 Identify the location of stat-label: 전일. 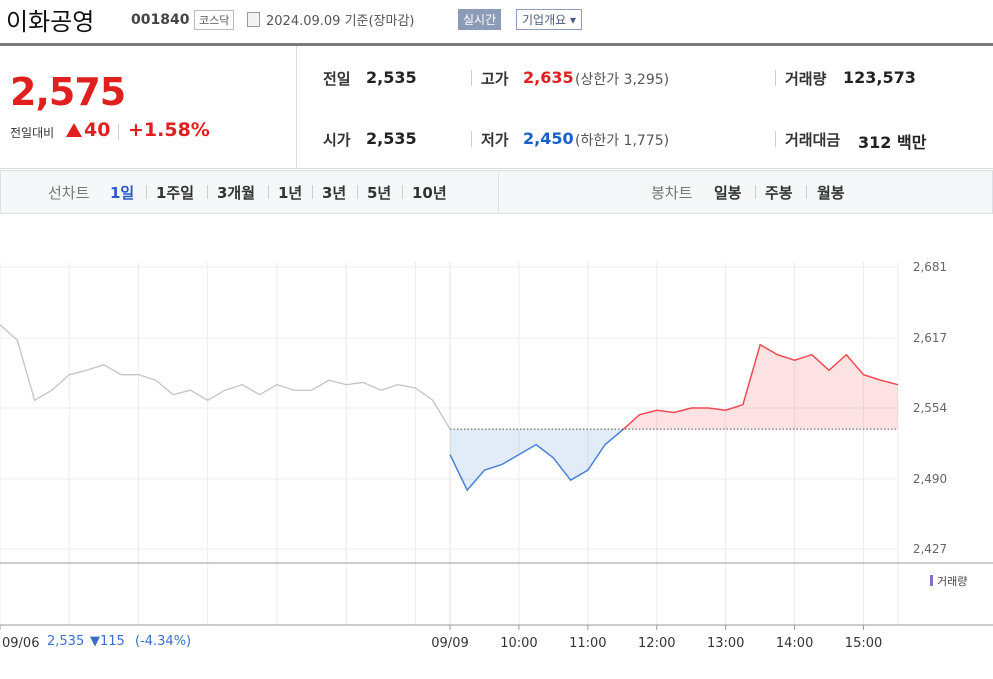
(337, 79).